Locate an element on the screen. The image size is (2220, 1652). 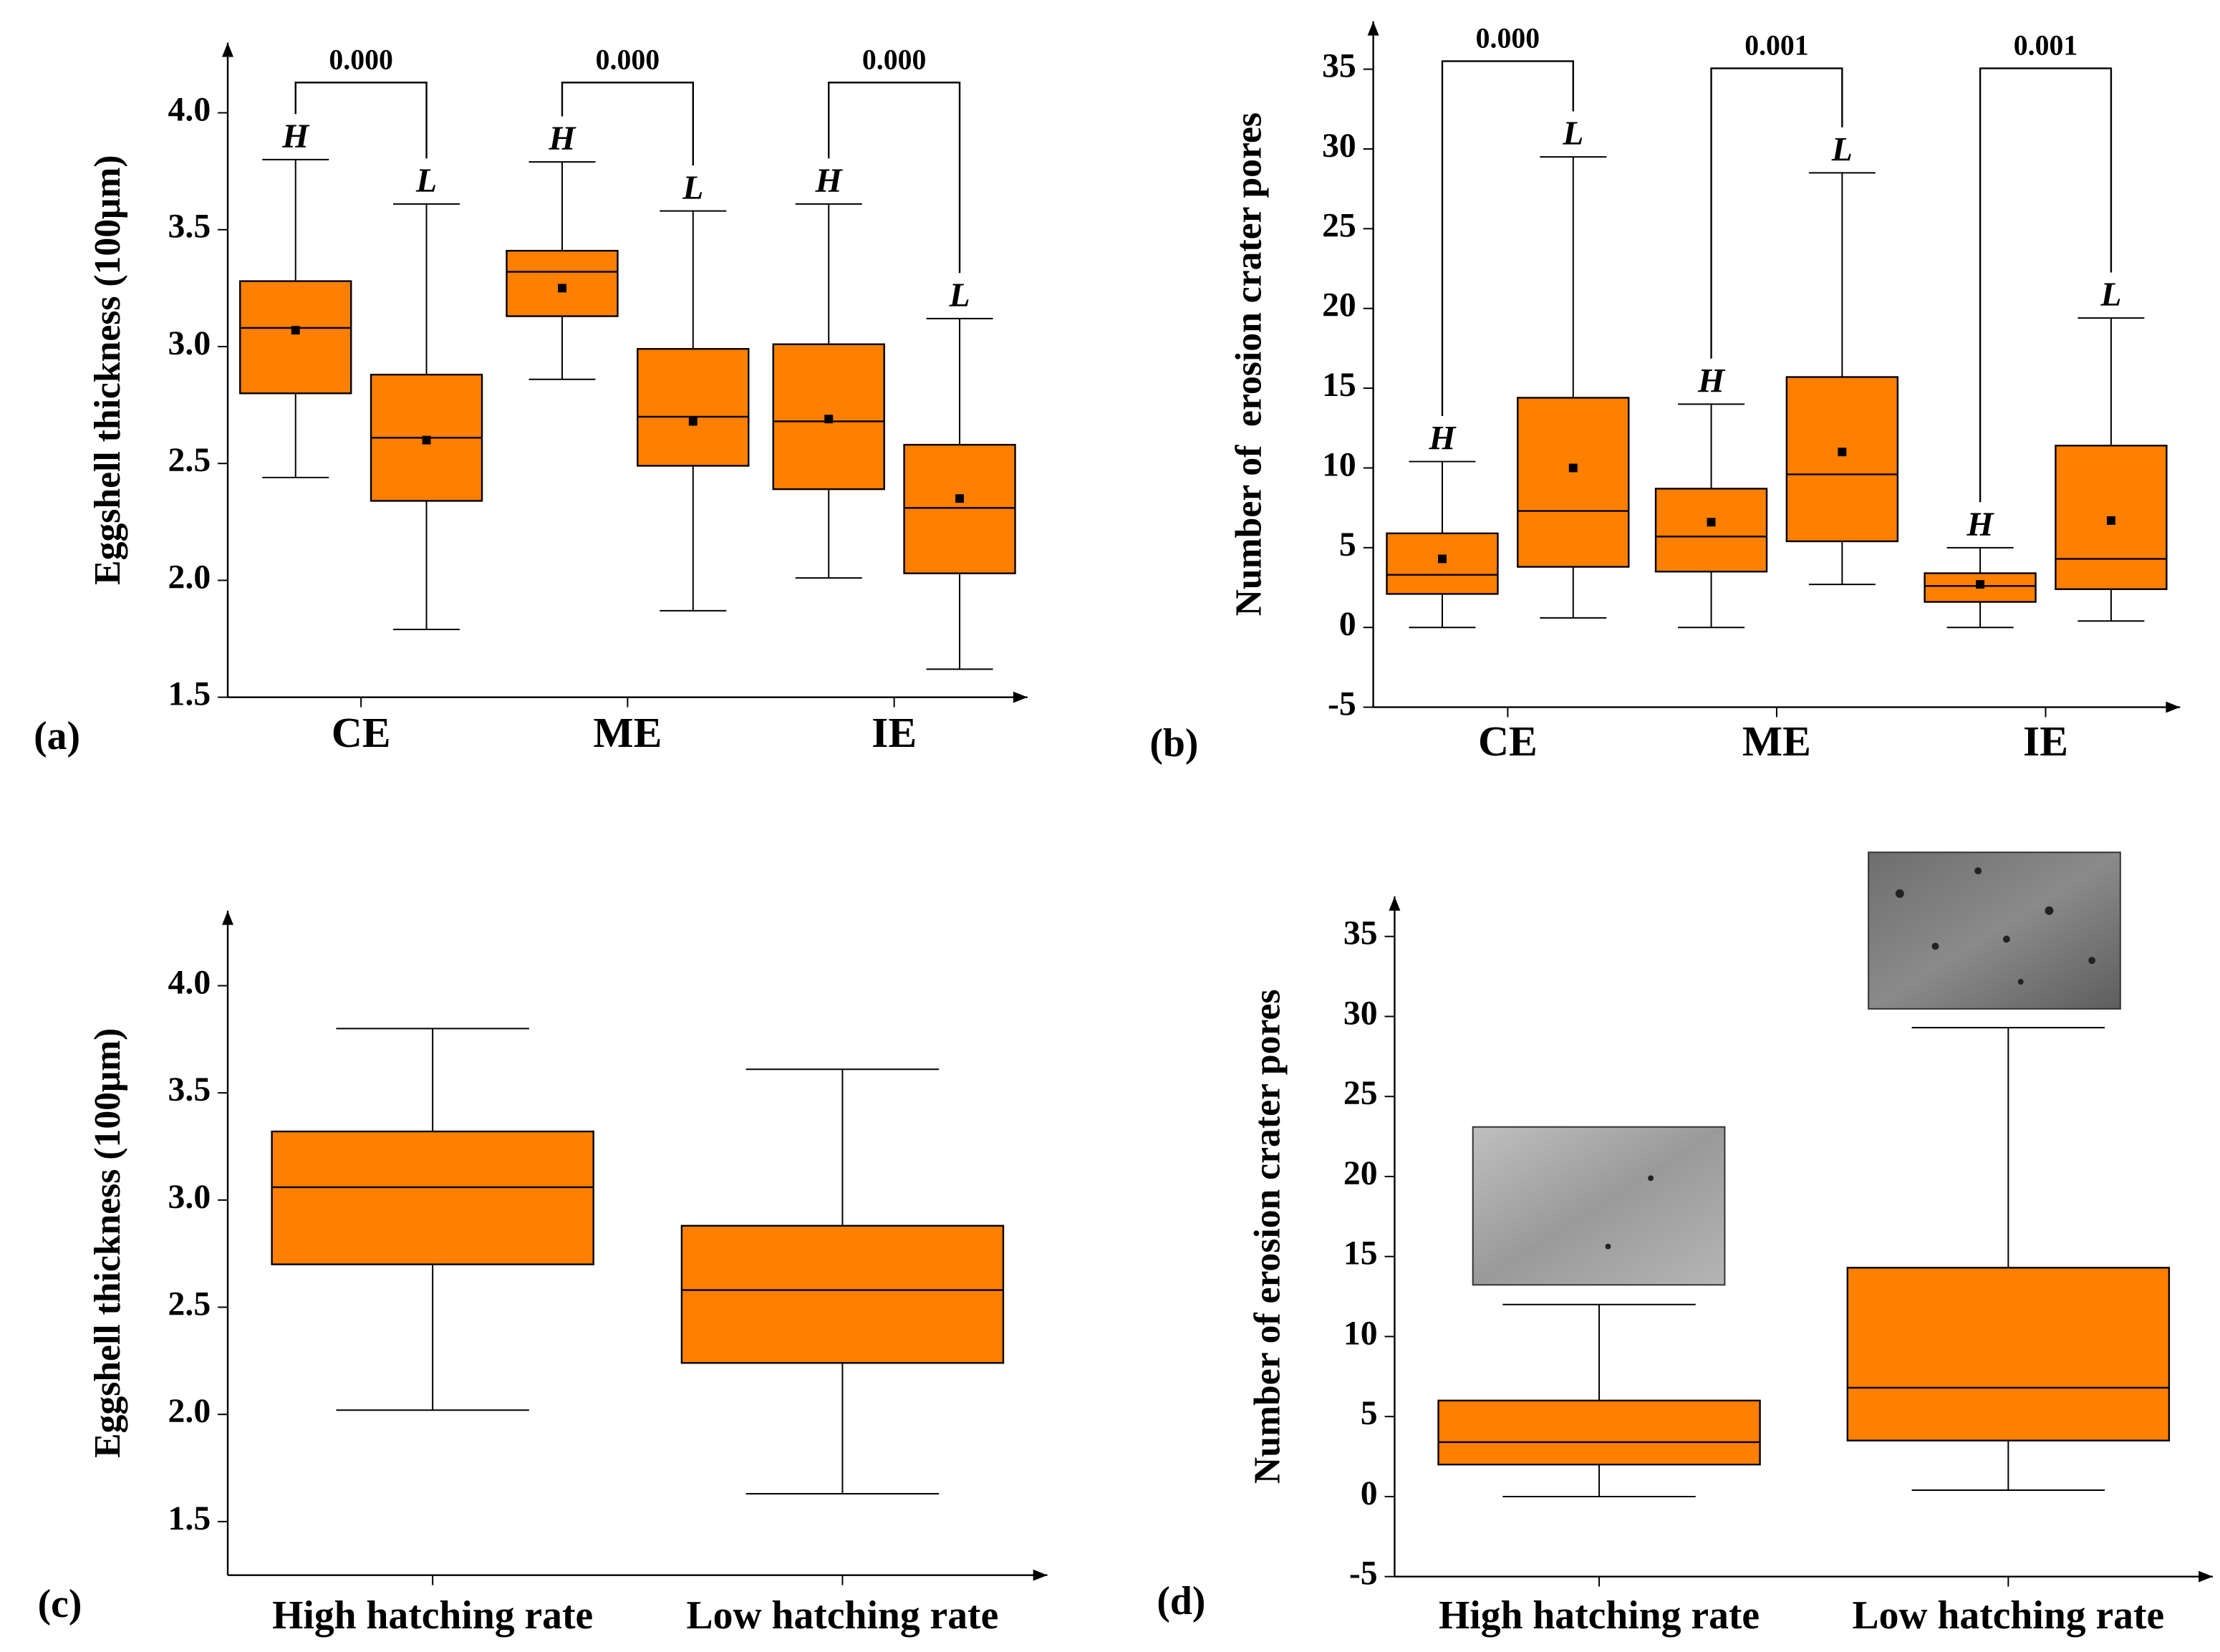
y-tick-label: 4.0 is located at coordinates (190, 110).